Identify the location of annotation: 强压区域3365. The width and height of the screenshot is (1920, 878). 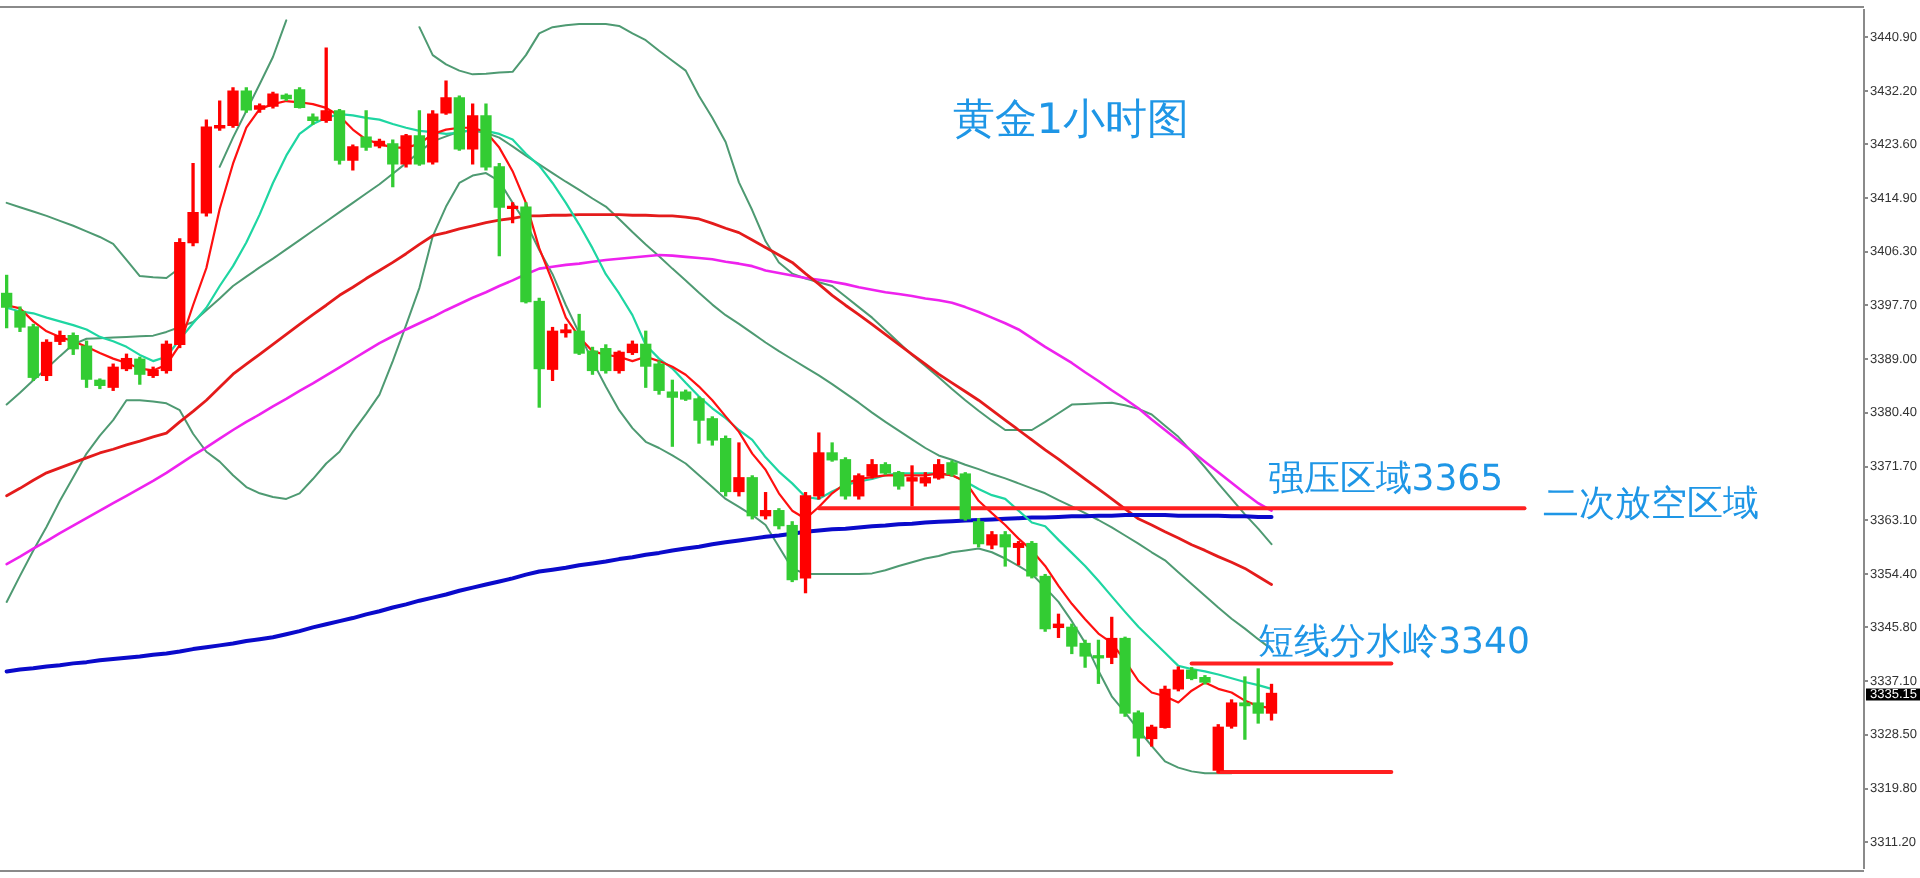
(1385, 479).